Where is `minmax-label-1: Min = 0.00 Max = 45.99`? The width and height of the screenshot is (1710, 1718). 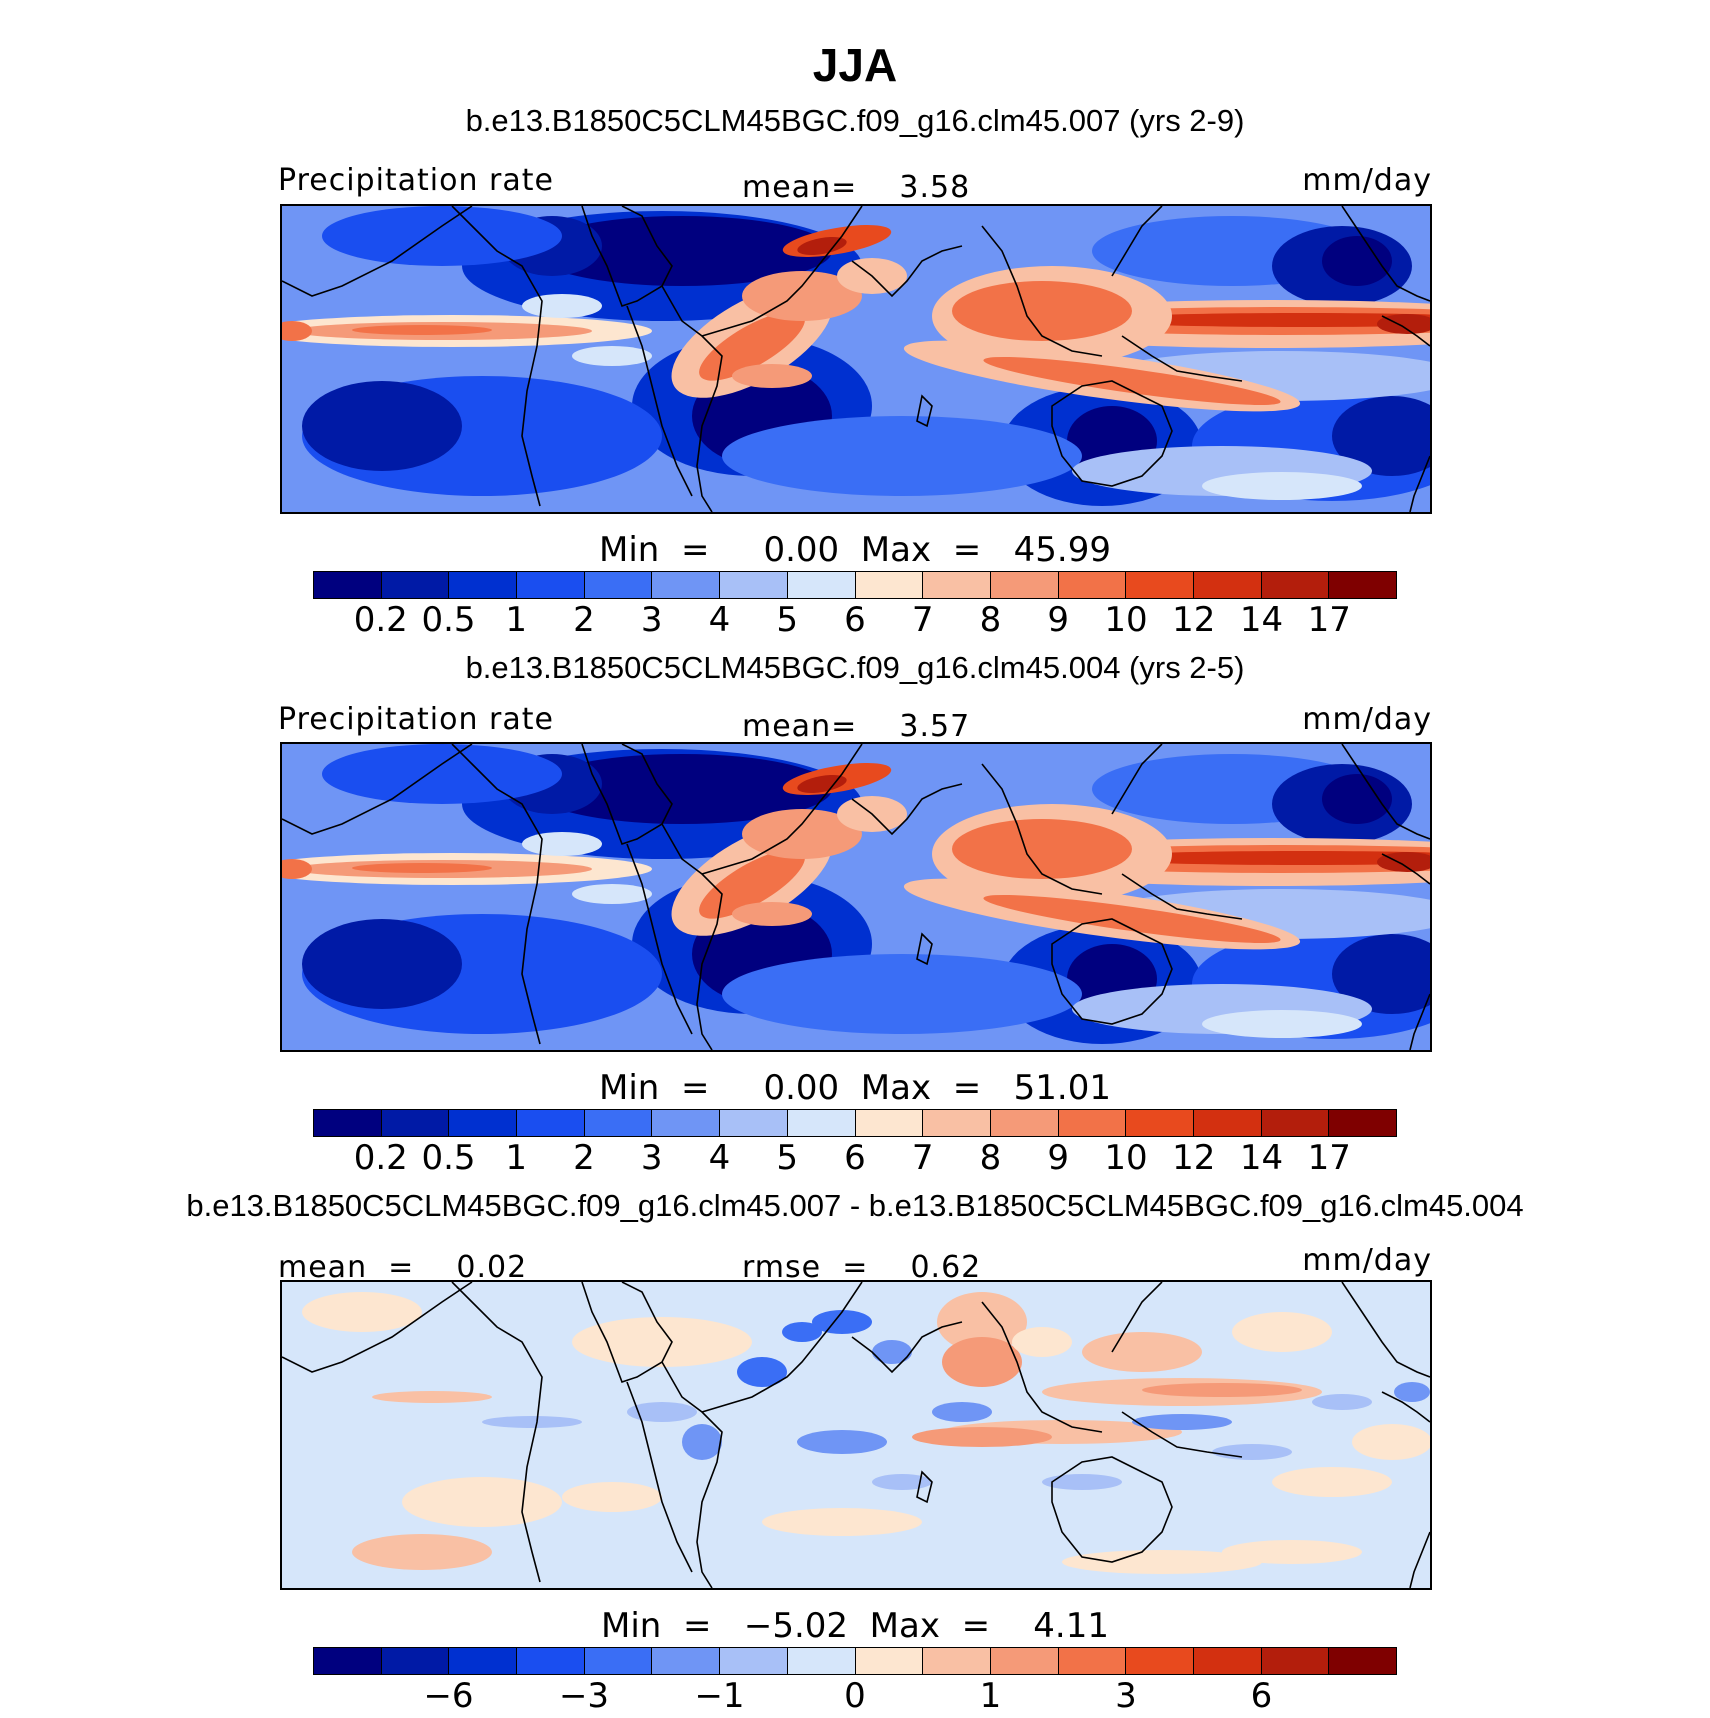 minmax-label-1: Min = 0.00 Max = 45.99 is located at coordinates (855, 550).